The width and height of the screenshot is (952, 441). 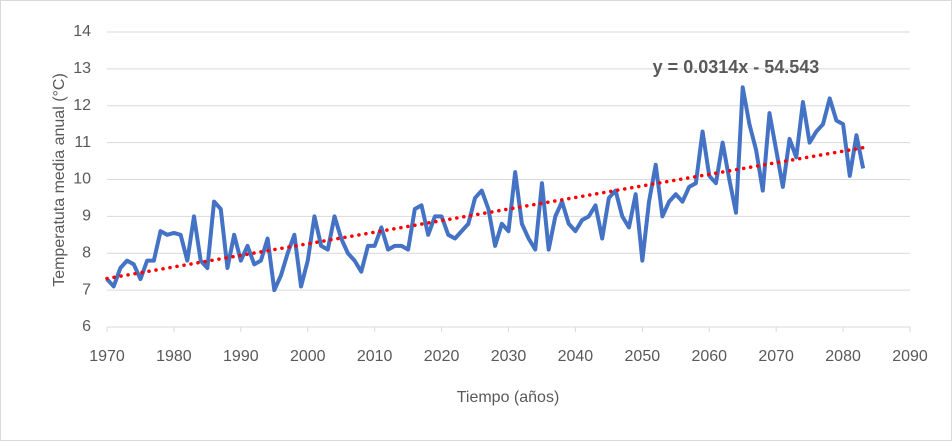 I want to click on x-tick-label: 1980, so click(x=174, y=356).